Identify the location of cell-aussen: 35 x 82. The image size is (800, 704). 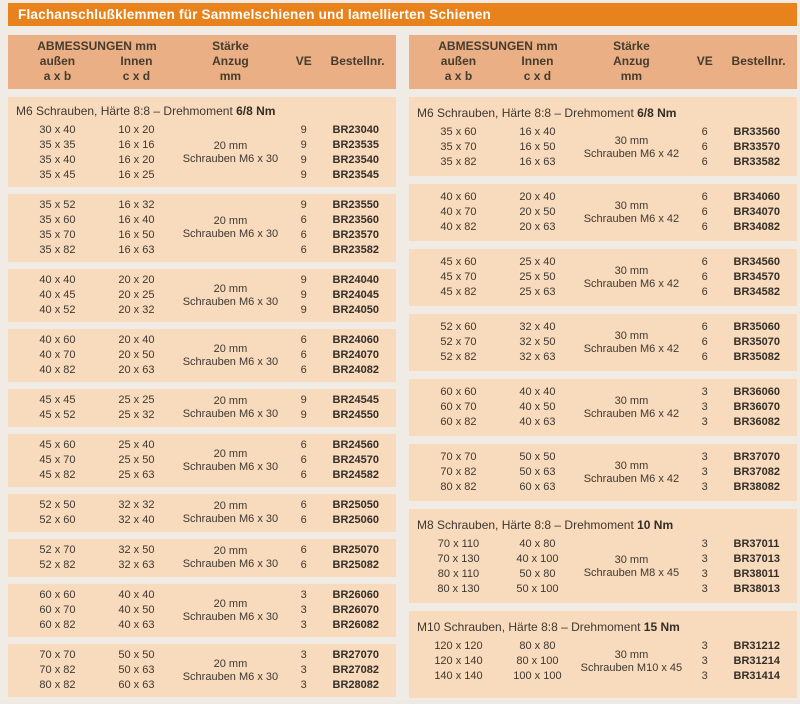
(57, 250).